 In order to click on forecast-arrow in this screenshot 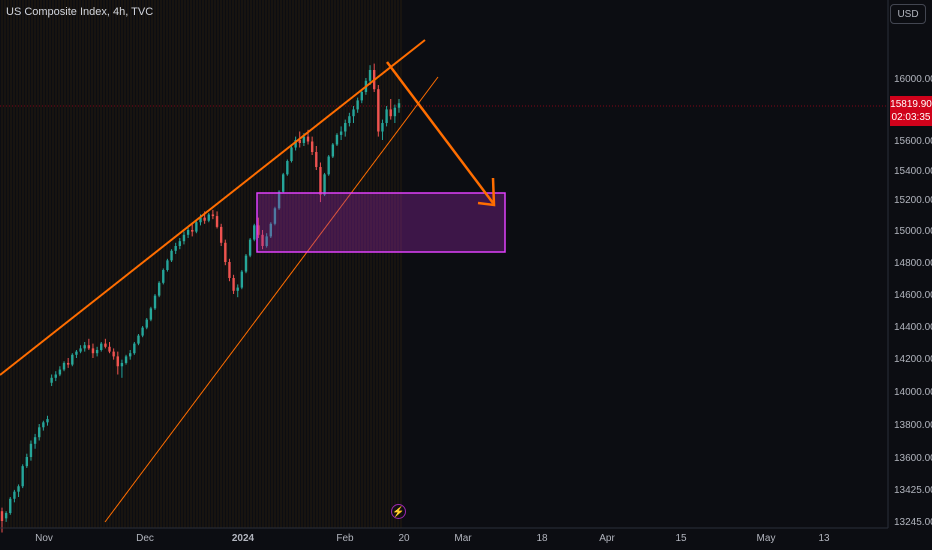, I will do `click(440, 132)`.